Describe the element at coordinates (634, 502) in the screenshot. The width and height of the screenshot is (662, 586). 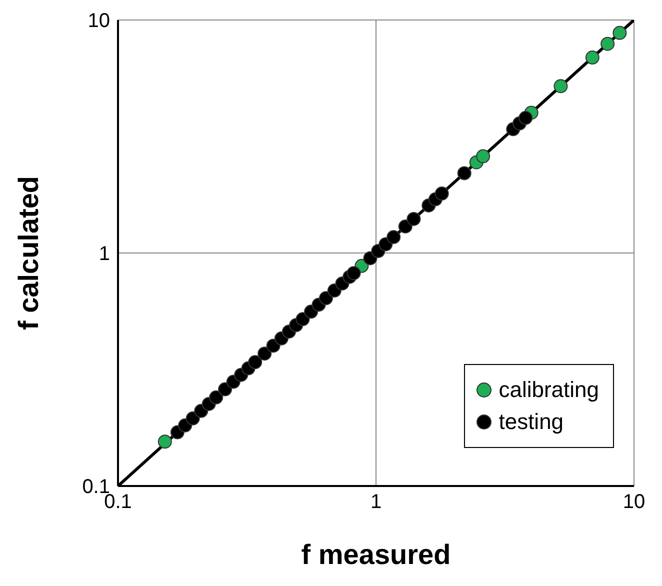
I see `x-tick-label: 10` at that location.